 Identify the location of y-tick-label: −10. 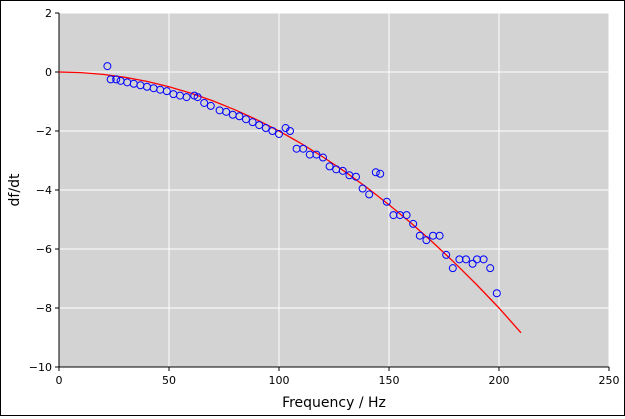
(40, 367).